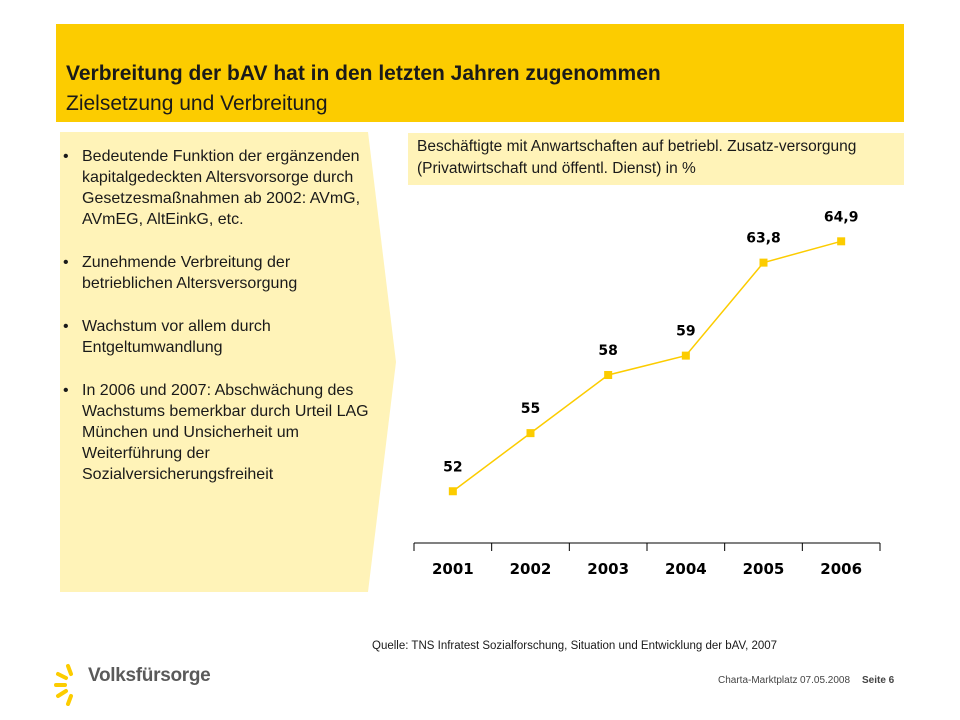 The width and height of the screenshot is (960, 720). Describe the element at coordinates (453, 569) in the screenshot. I see `x-tick-label: 2001` at that location.